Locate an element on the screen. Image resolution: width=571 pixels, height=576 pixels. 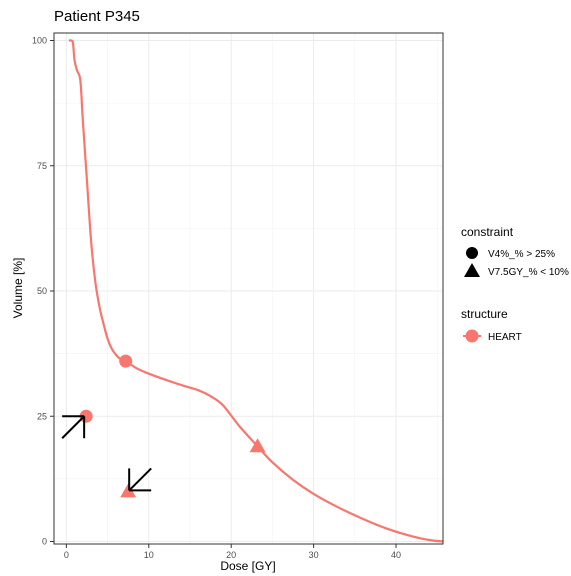
y-tick-label: 25 is located at coordinates (42, 416).